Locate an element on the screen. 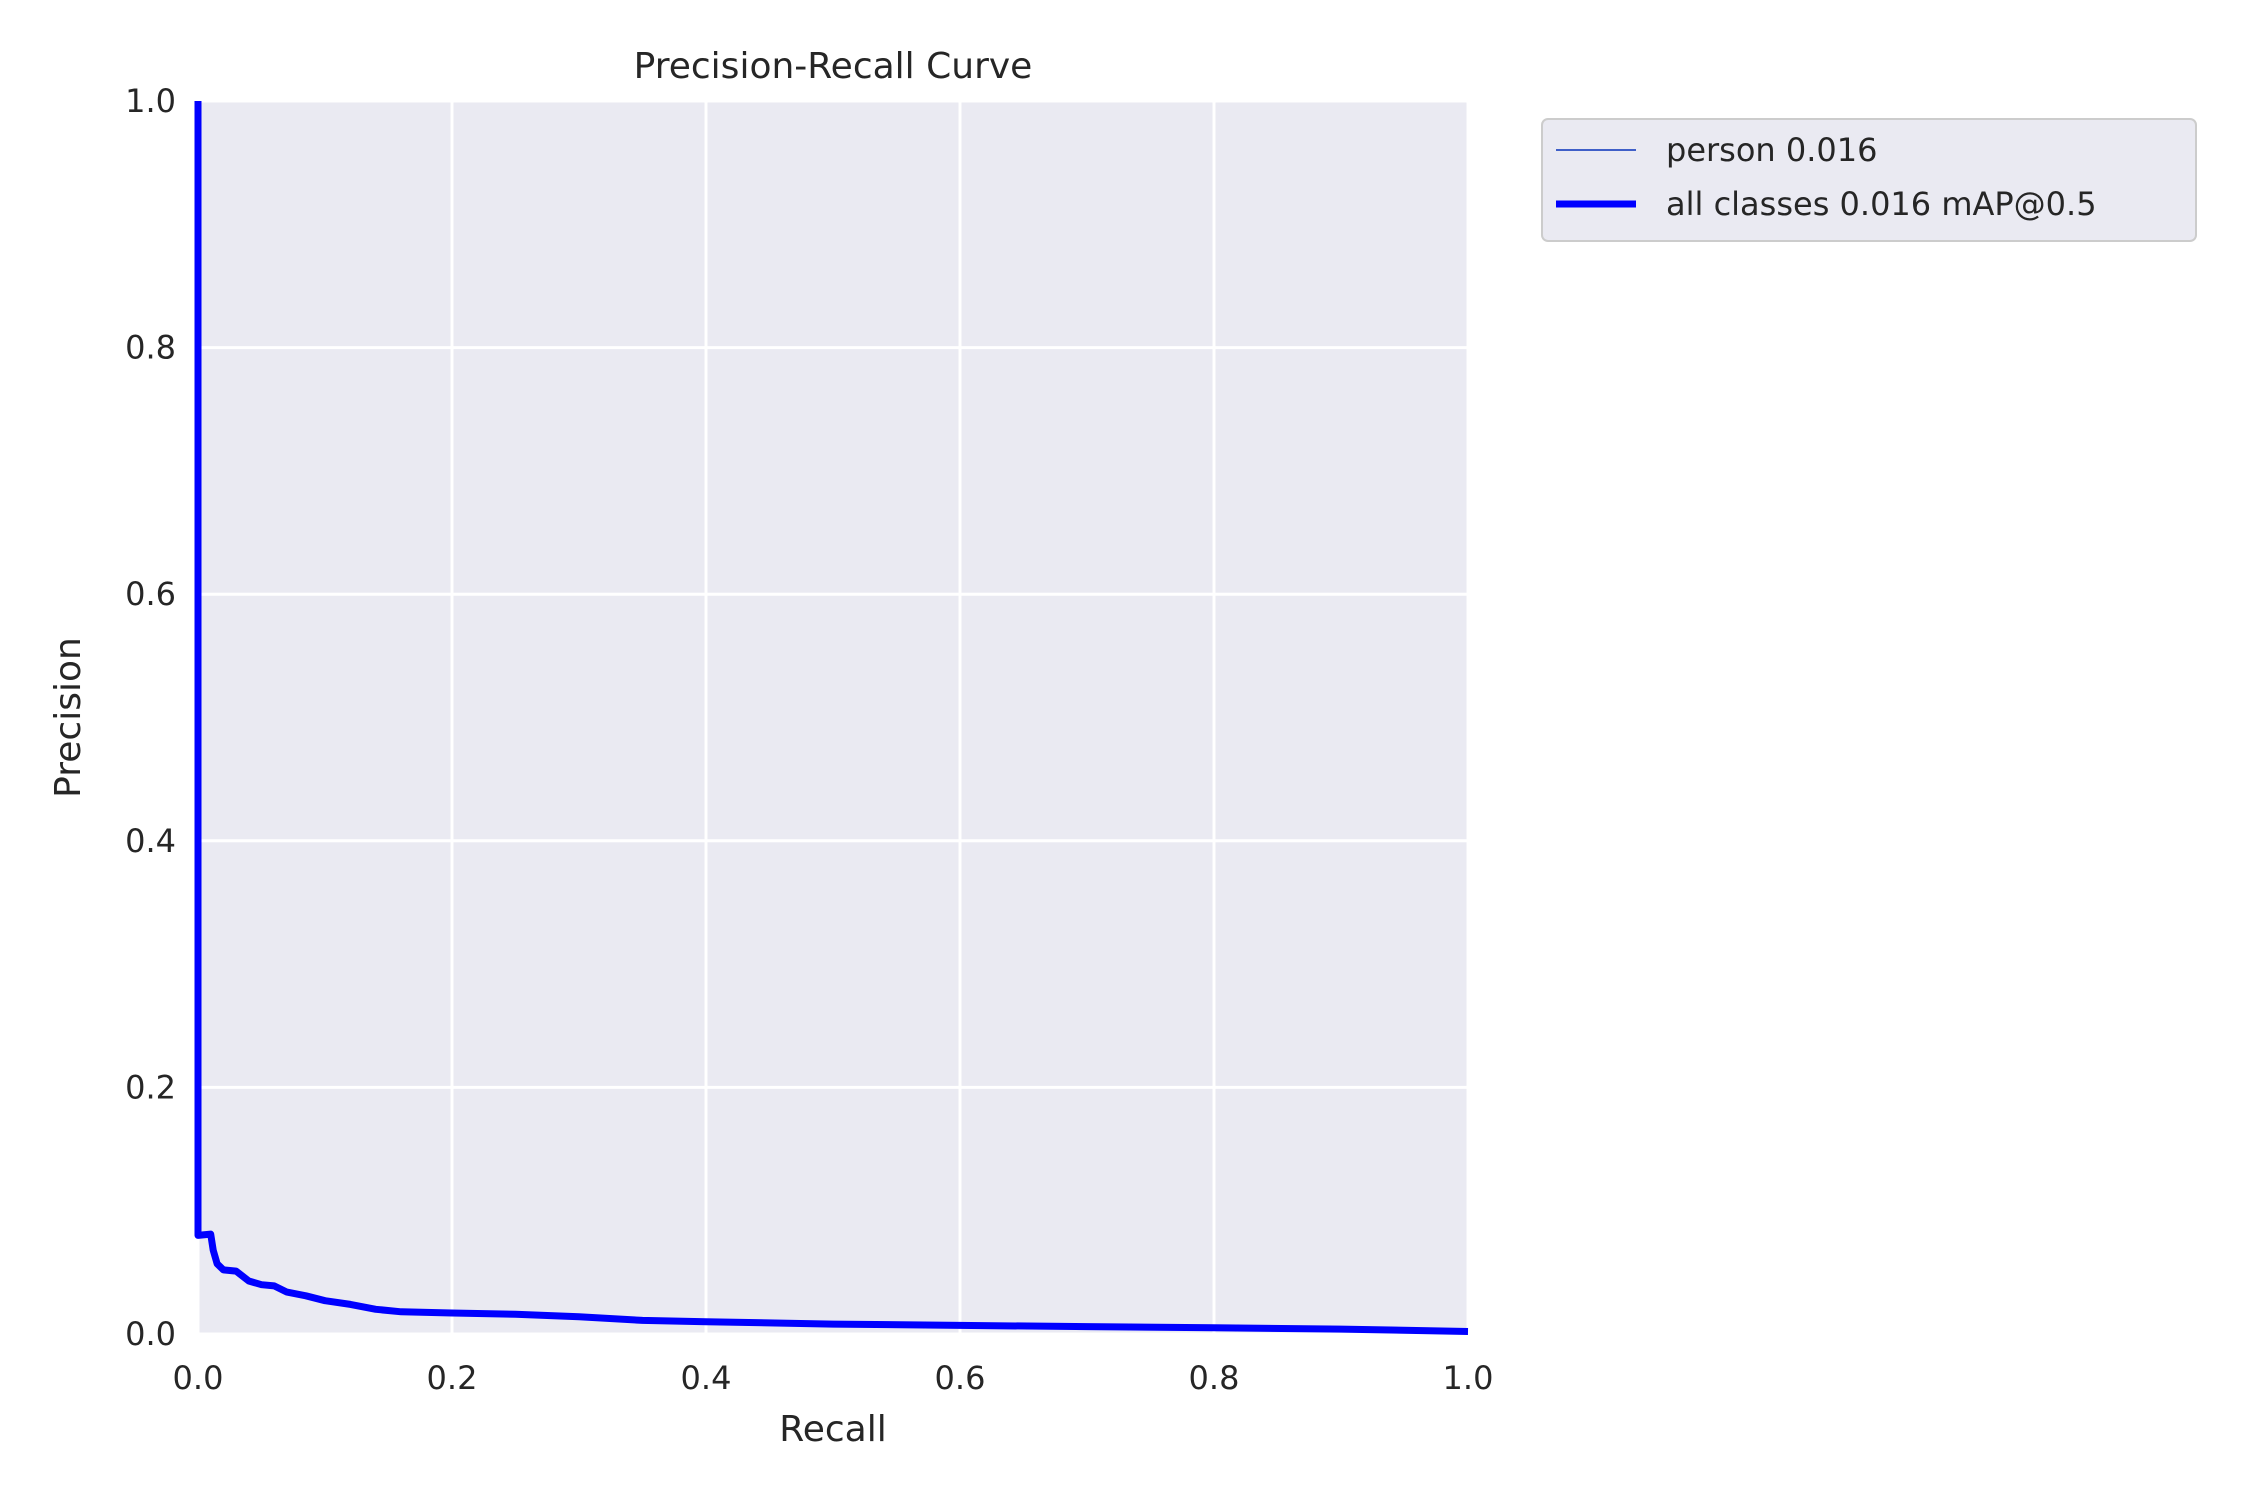 The width and height of the screenshot is (2250, 1504). y-axis-label: Precision is located at coordinates (68, 717).